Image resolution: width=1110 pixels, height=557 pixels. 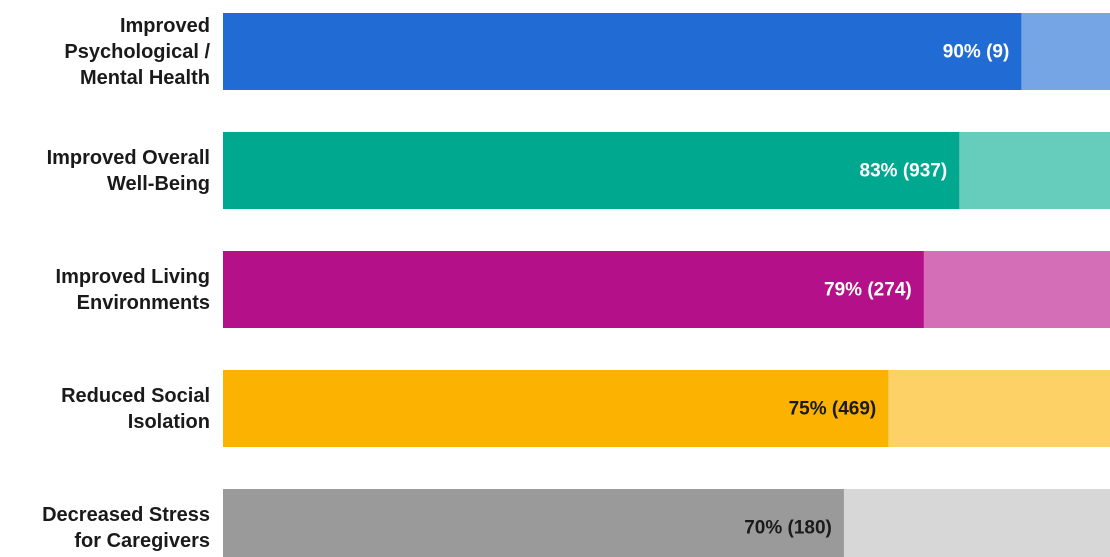 I want to click on value-label: 75% (469), so click(x=833, y=409).